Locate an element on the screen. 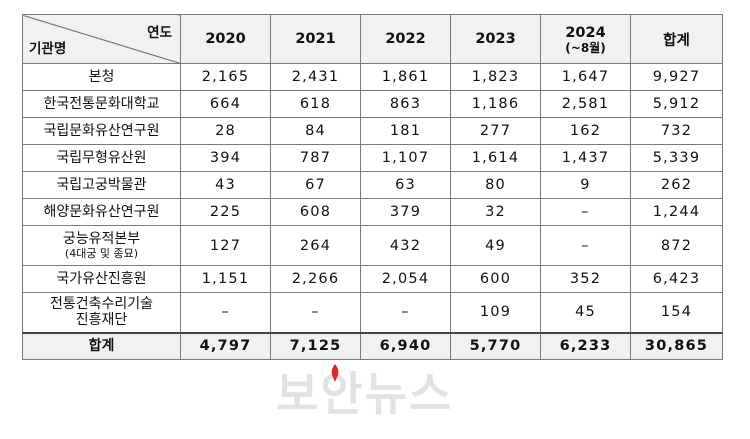 The image size is (750, 439). agency-name: 본청 is located at coordinates (101, 77).